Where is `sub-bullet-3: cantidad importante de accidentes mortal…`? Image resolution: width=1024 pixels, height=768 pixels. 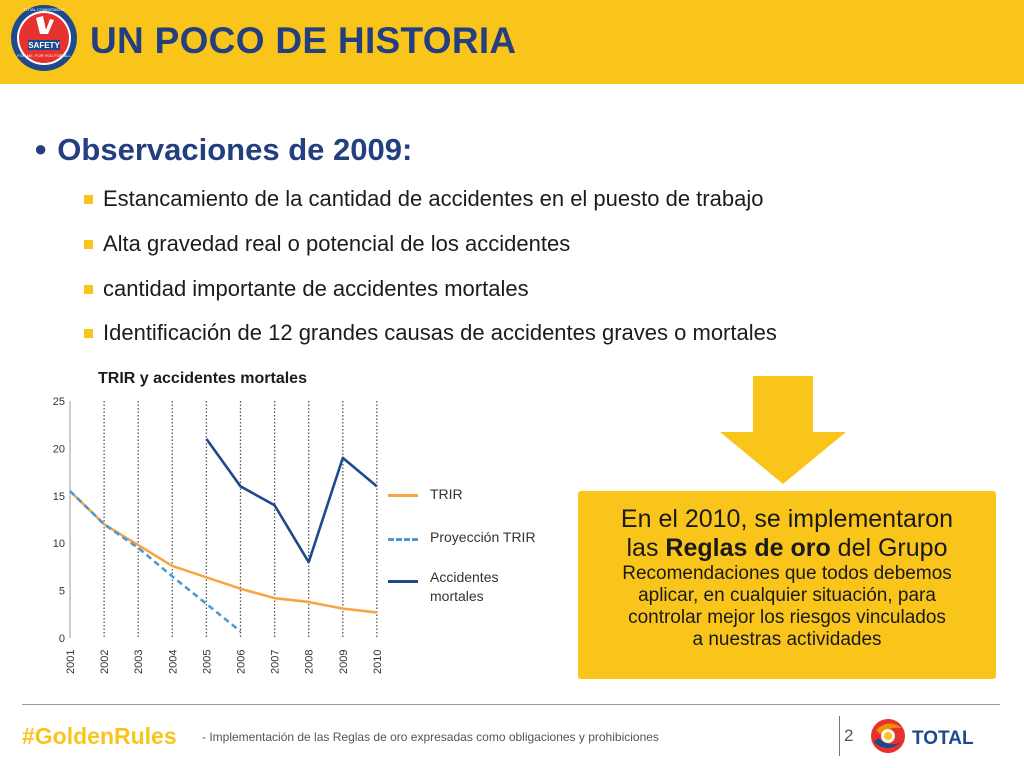
sub-bullet-3: cantidad importante de accidentes mortal… is located at coordinates (306, 289).